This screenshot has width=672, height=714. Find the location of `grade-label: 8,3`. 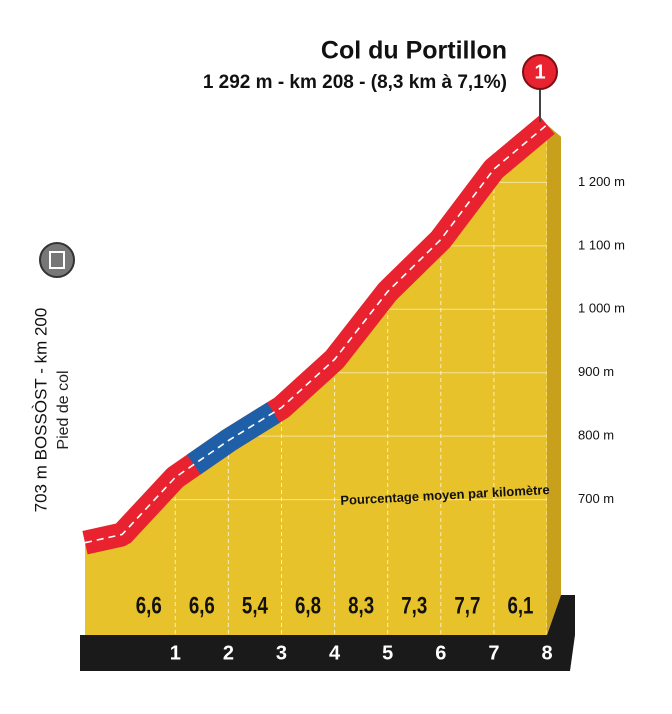

grade-label: 8,3 is located at coordinates (361, 605).